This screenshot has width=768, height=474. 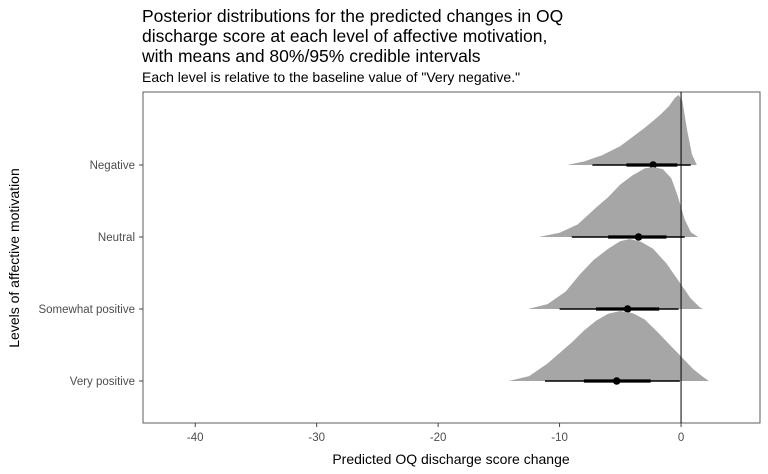 I want to click on density-somewhat-positive, so click(x=615, y=274).